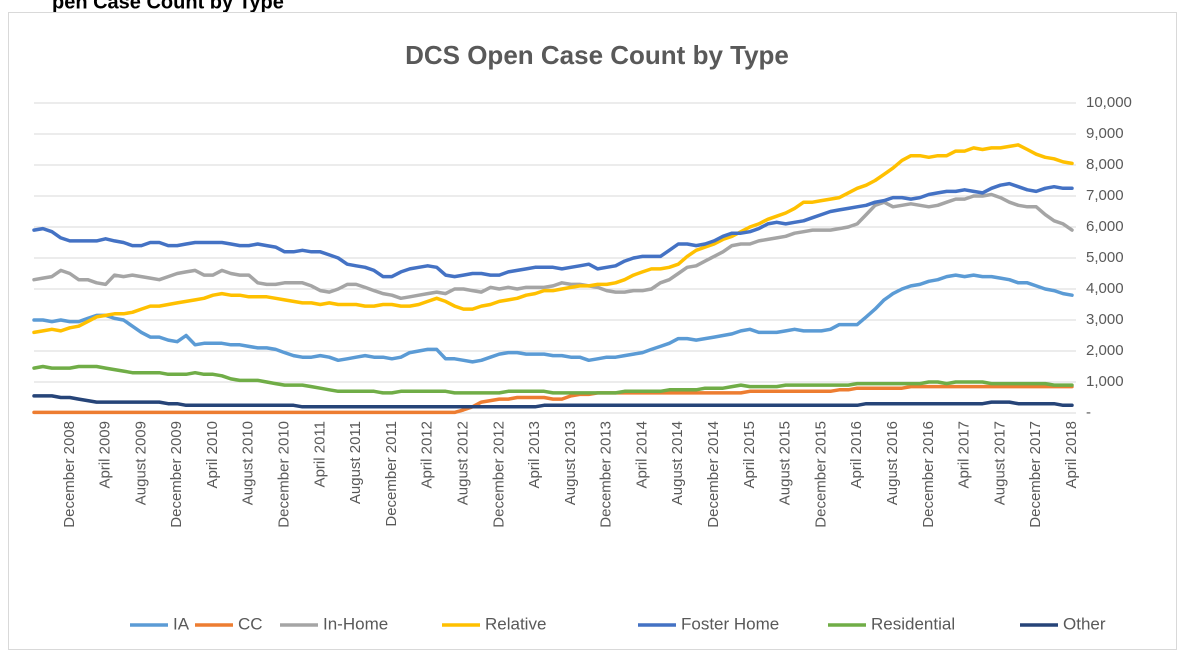 The height and width of the screenshot is (659, 1185). What do you see at coordinates (250, 623) in the screenshot?
I see `legend-label: CC` at bounding box center [250, 623].